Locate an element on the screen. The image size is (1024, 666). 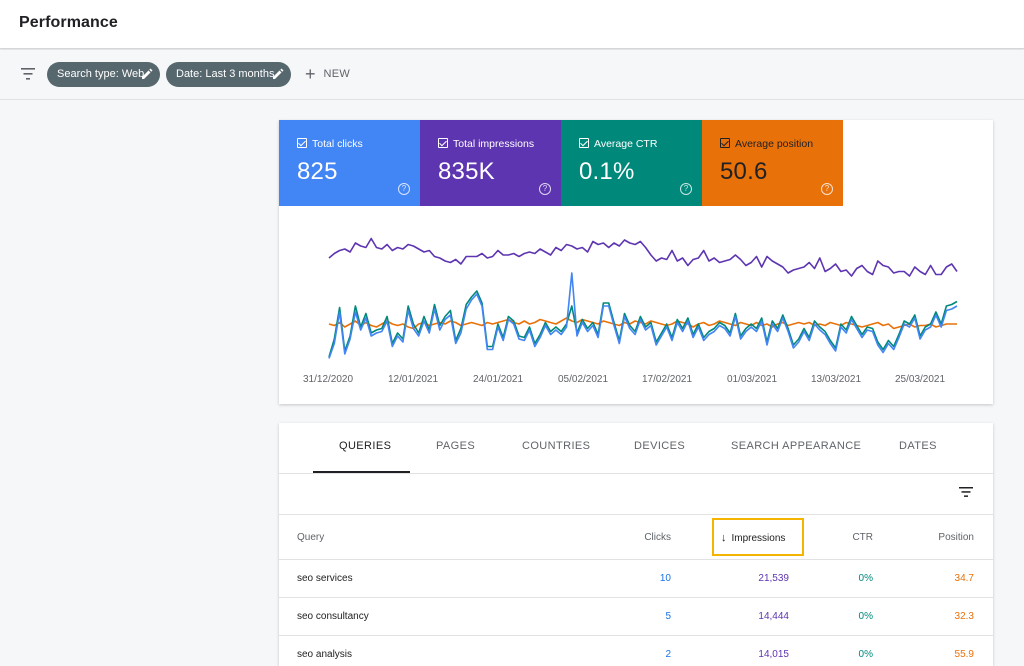
column-header-impressions-label: Impressions is located at coordinates (758, 538).